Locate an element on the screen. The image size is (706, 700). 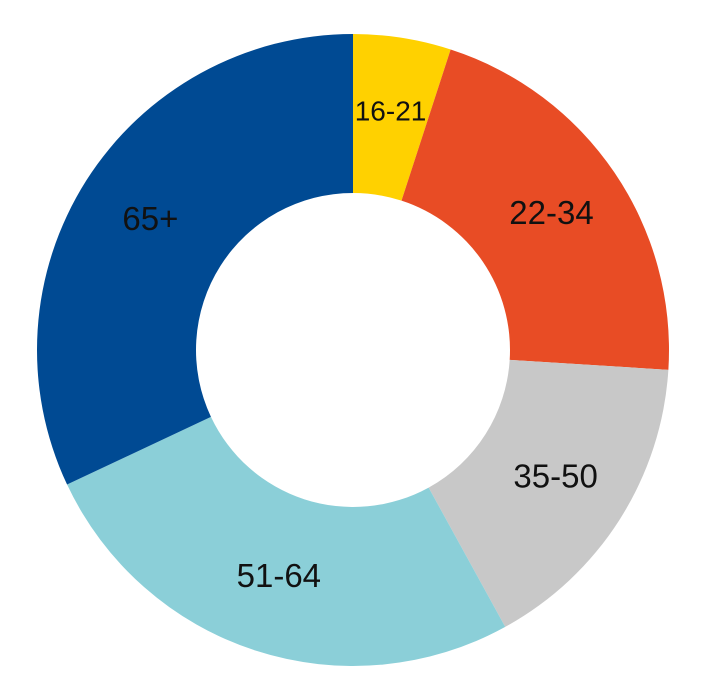
slice-label: 35-50 is located at coordinates (555, 475).